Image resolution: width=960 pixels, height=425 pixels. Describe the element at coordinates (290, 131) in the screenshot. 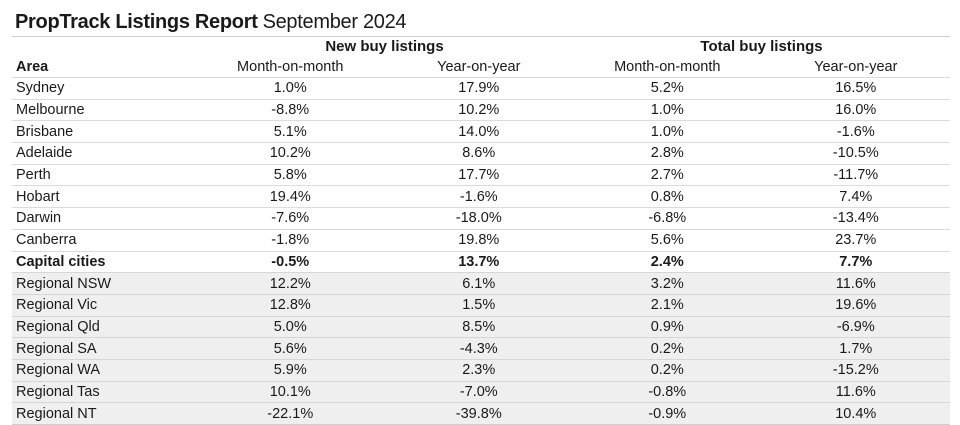

I see `new-mom-cell: 5.1%` at that location.